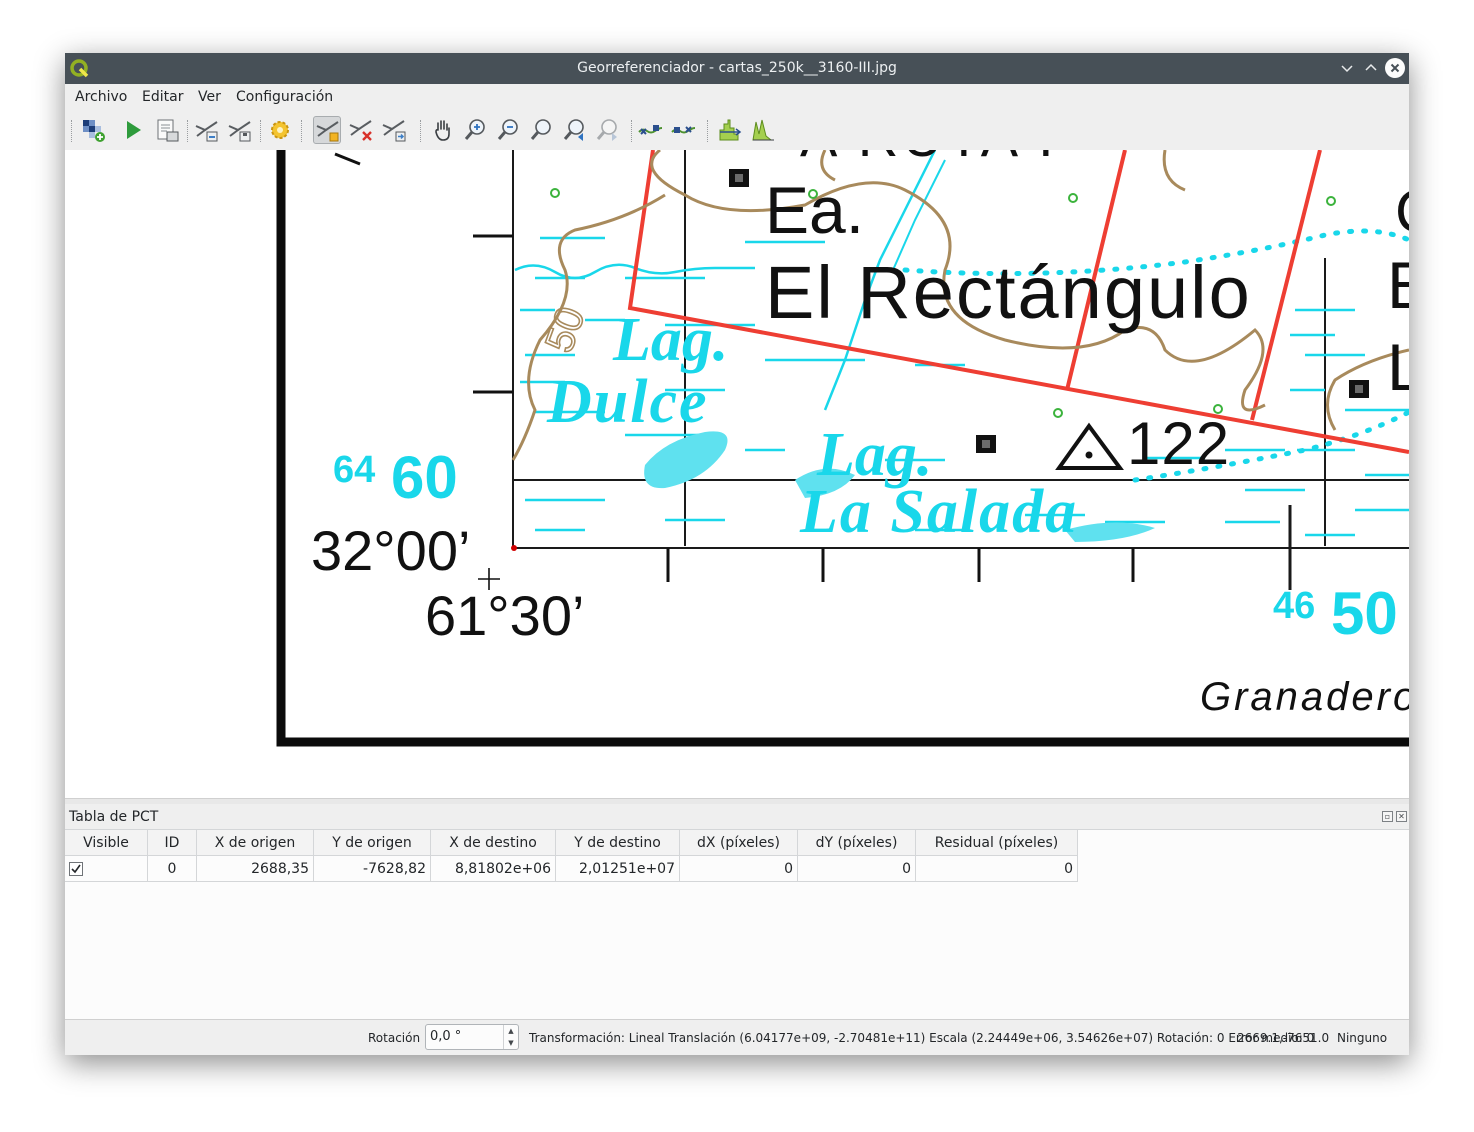 The height and width of the screenshot is (1132, 1474). I want to click on zoom-out-button, so click(509, 130).